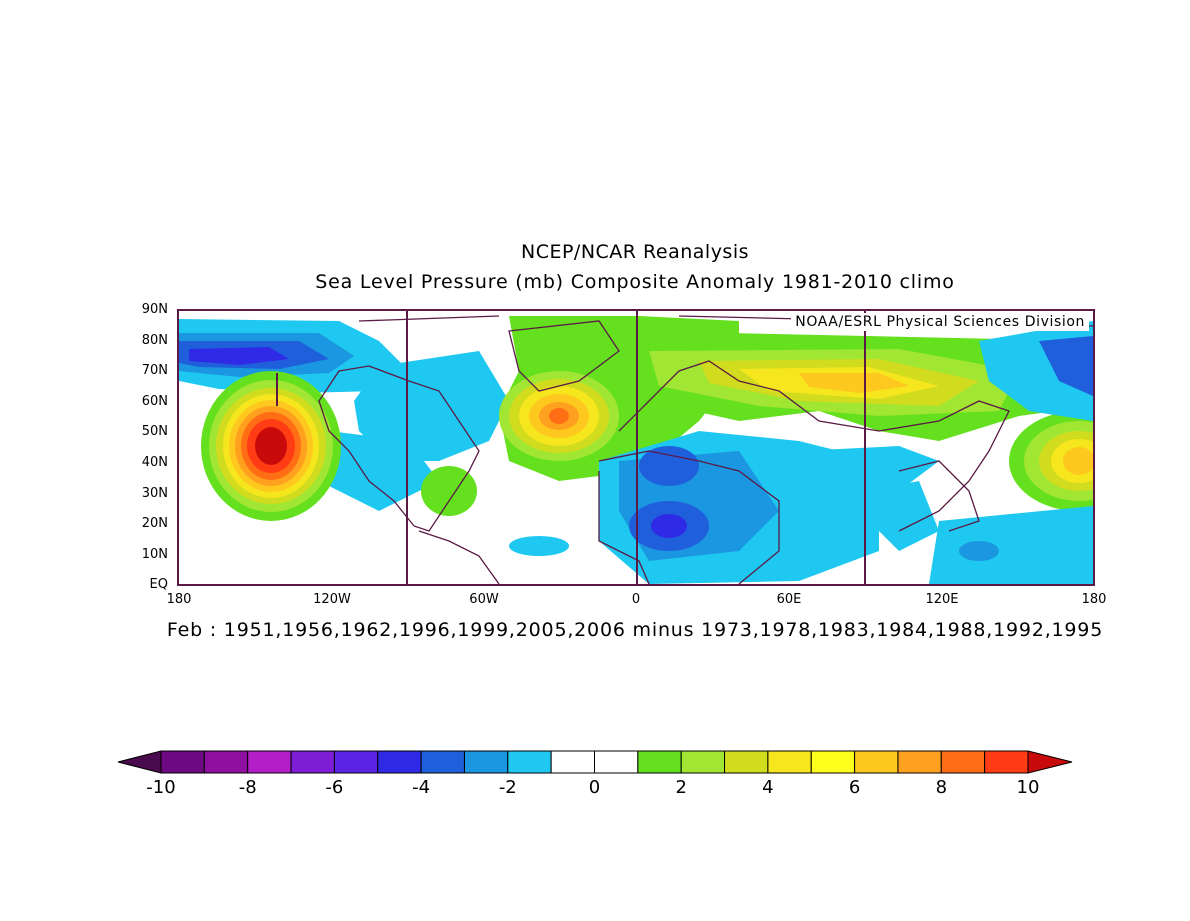 The image size is (1190, 921). I want to click on lat-tick-label: 50N, so click(154, 432).